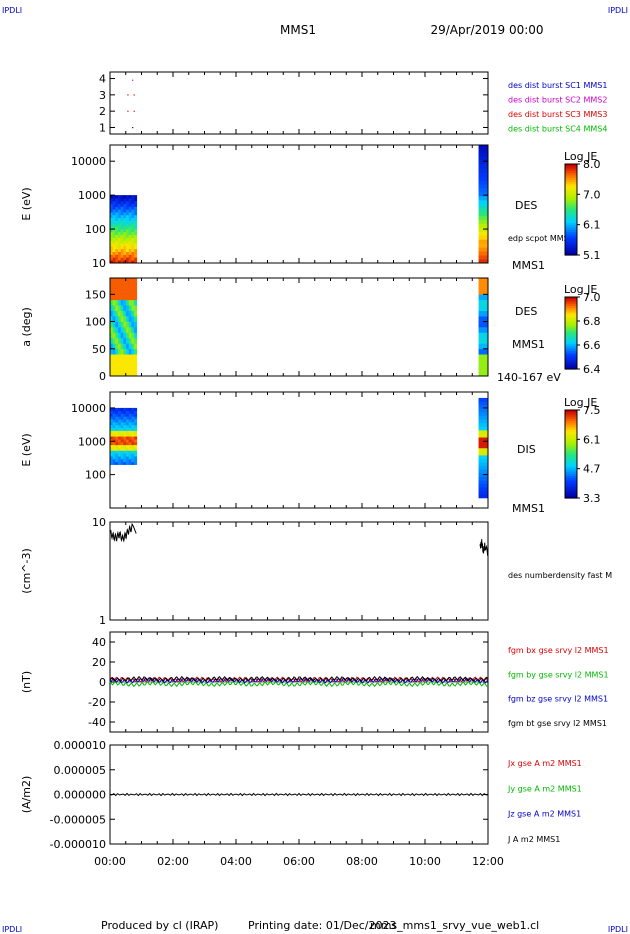 This screenshot has height=934, width=630. Describe the element at coordinates (557, 100) in the screenshot. I see `legend-item: des dist burst SC2 MMS2` at that location.